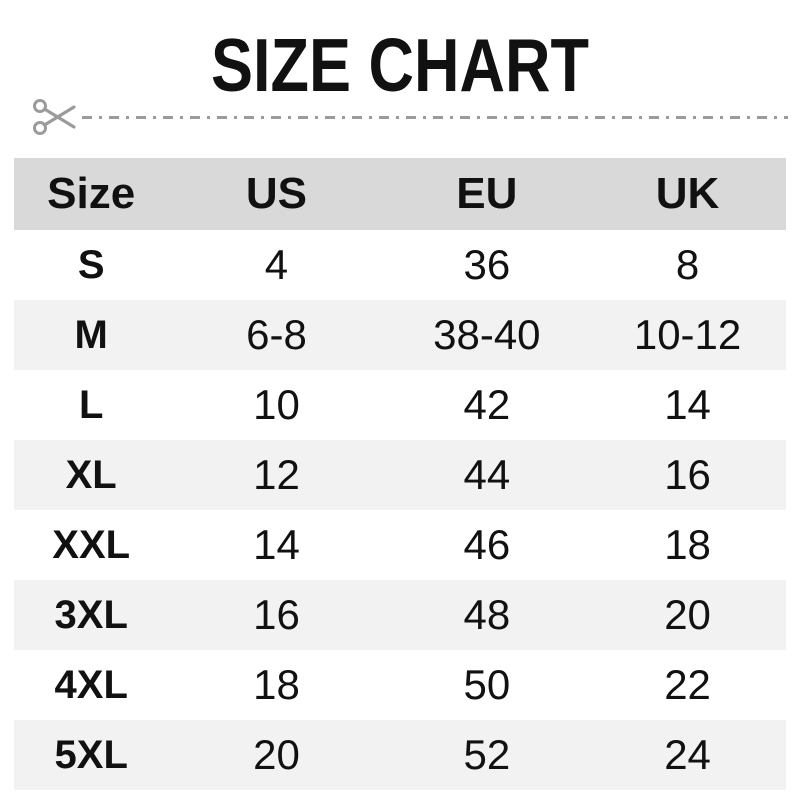 This screenshot has height=800, width=800. What do you see at coordinates (687, 475) in the screenshot?
I see `uk-value: 16` at bounding box center [687, 475].